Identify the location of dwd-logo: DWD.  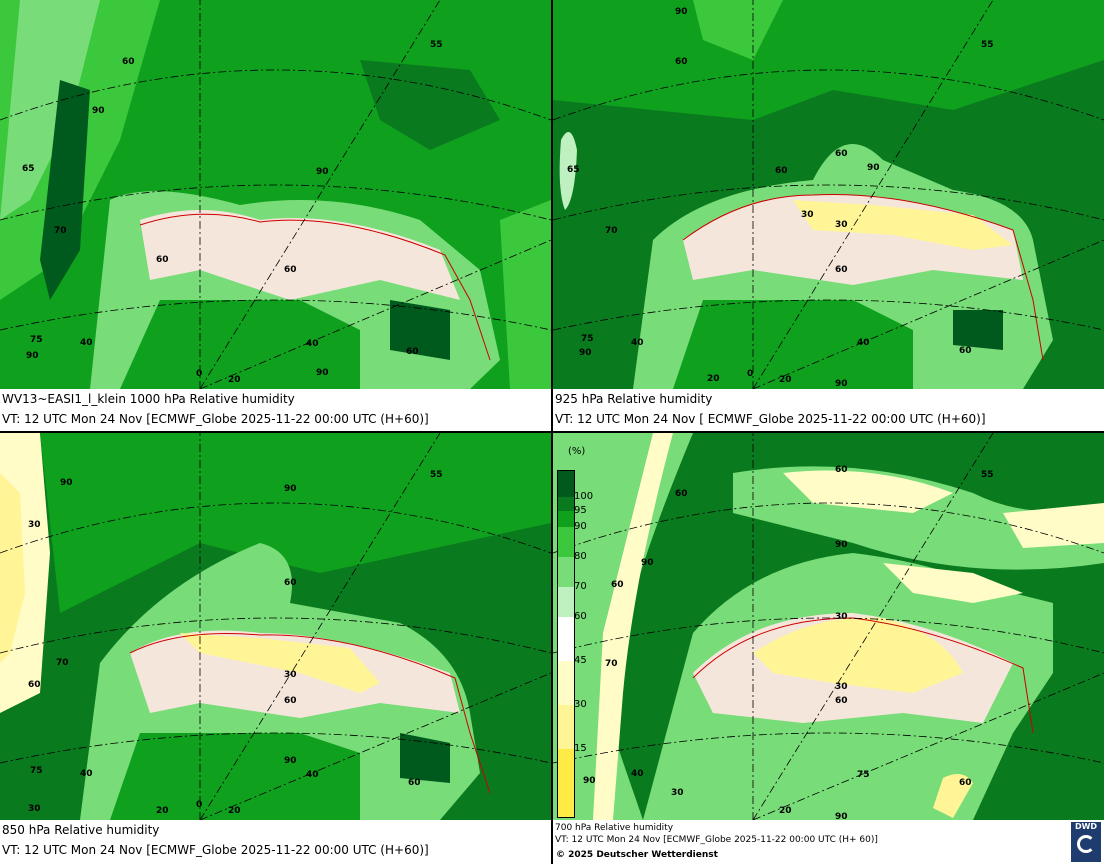
(1086, 842).